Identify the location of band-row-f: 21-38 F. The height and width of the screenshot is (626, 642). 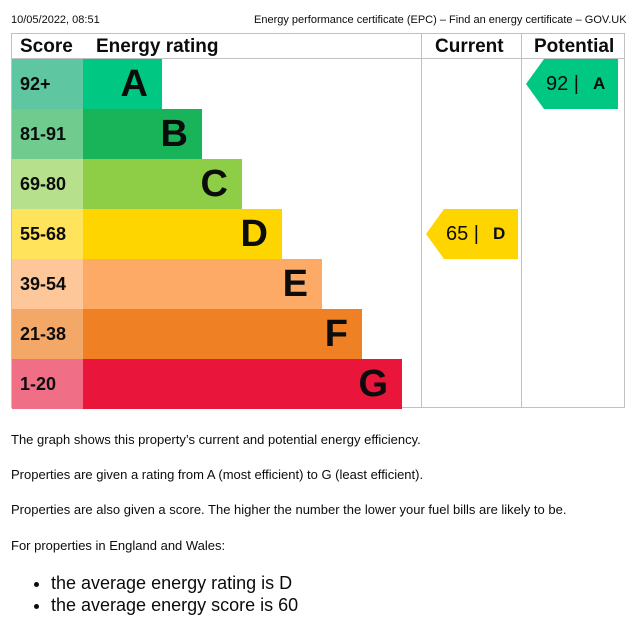
(216, 334).